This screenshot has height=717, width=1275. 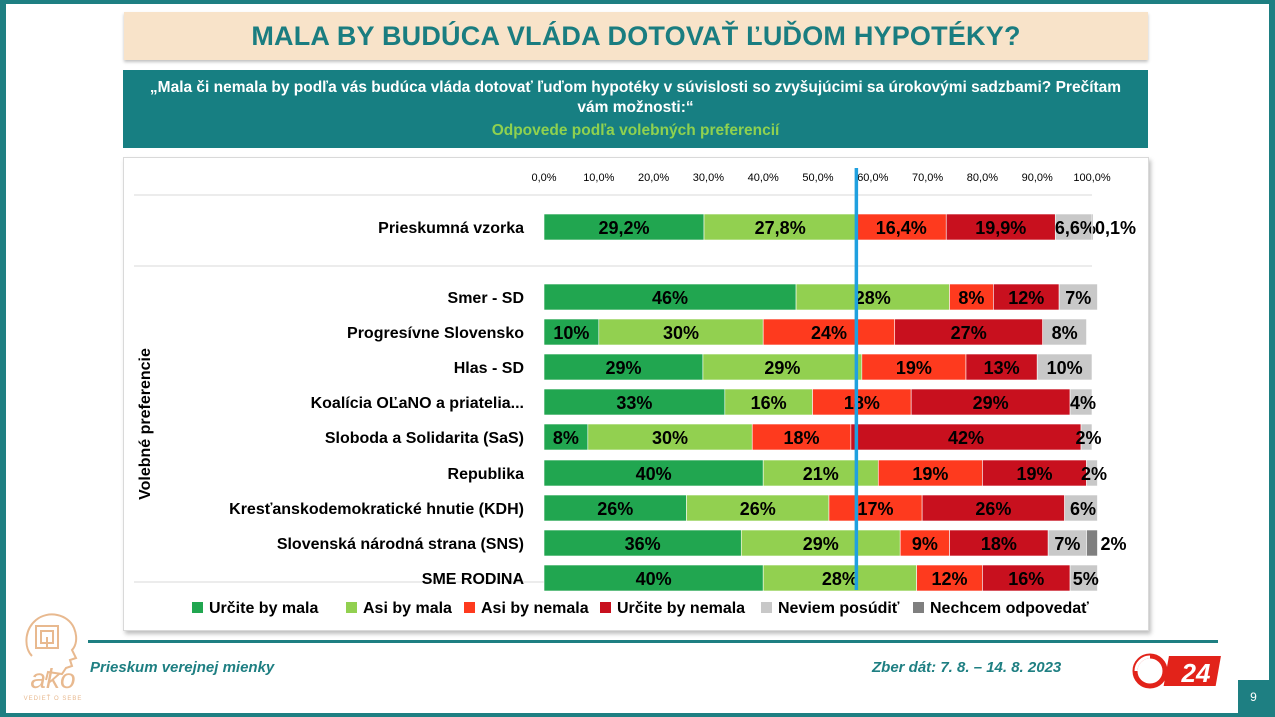 I want to click on bar-value-label: 4%, so click(x=1083, y=403).